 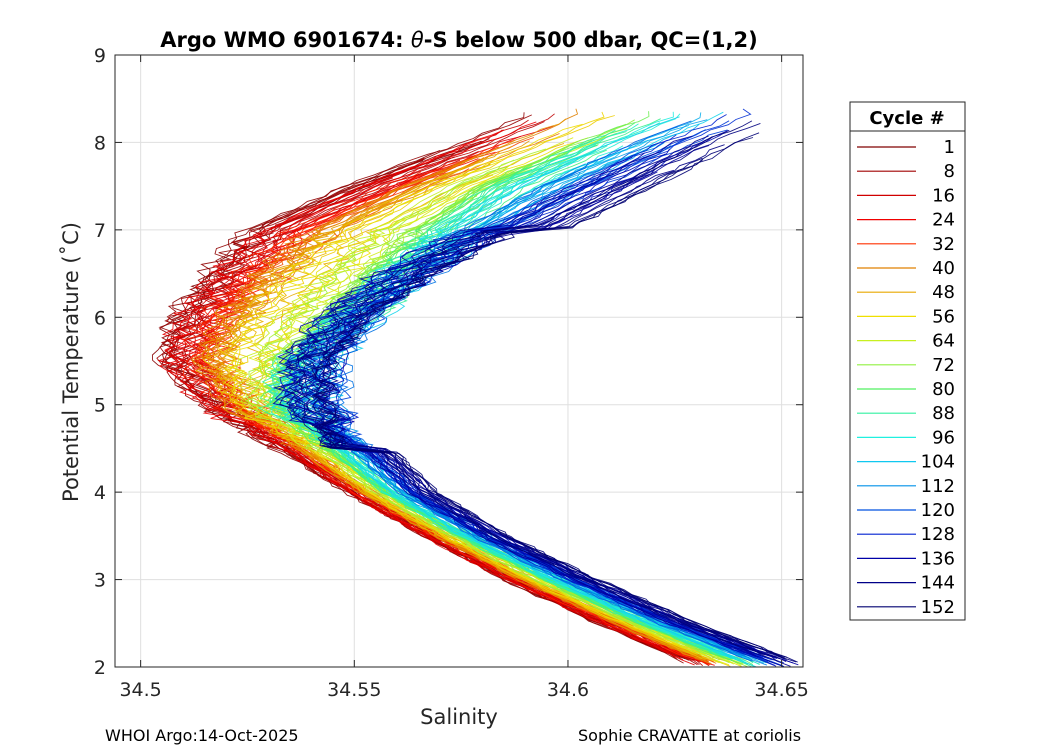 I want to click on legend-label: 136, so click(x=938, y=558).